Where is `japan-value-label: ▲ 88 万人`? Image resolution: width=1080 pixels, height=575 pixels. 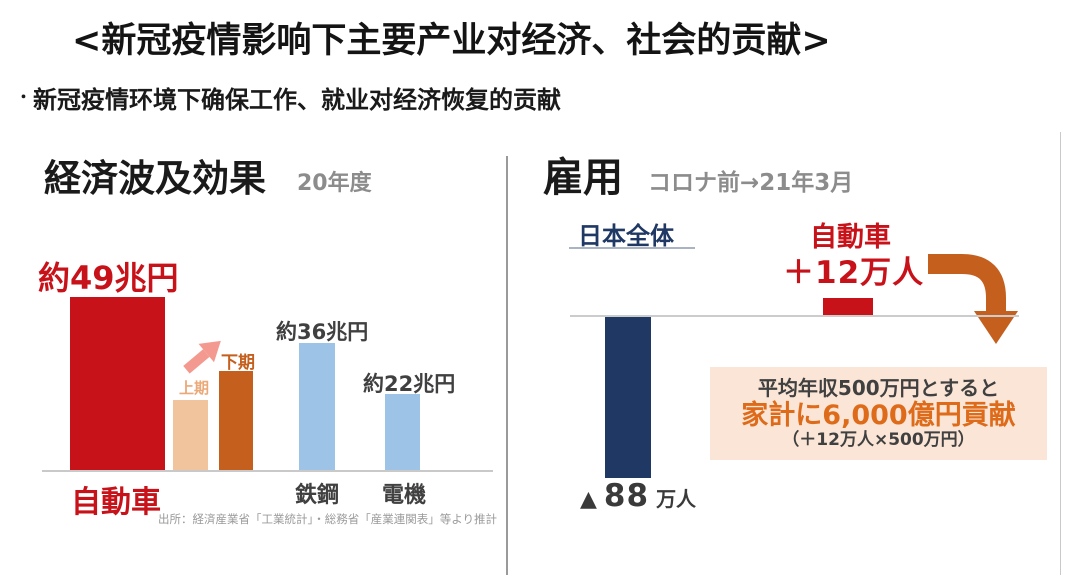 japan-value-label: ▲ 88 万人 is located at coordinates (638, 496).